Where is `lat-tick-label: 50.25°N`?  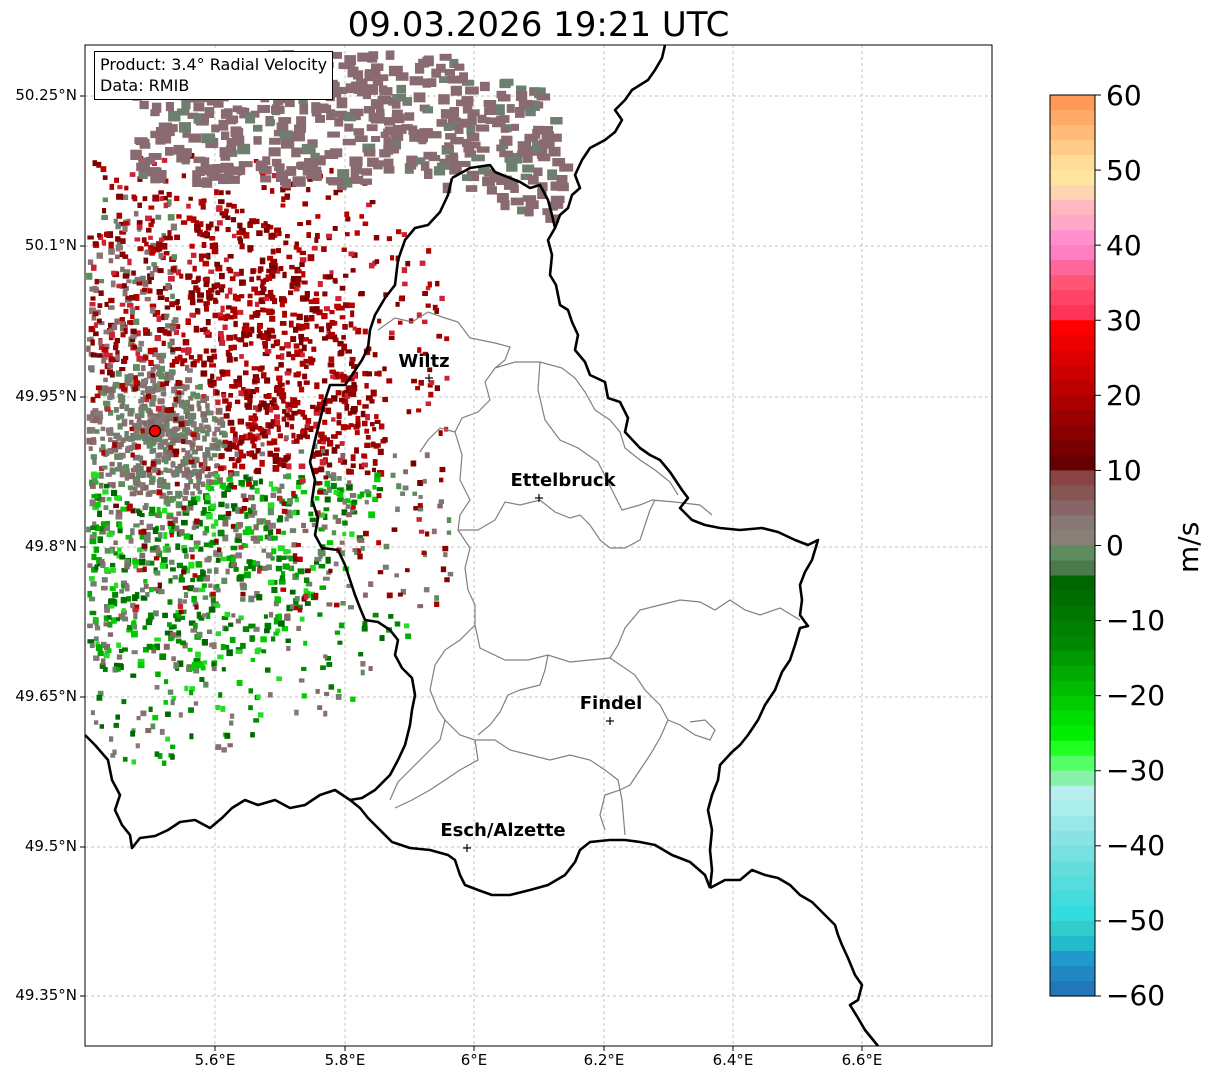
lat-tick-label: 50.25°N is located at coordinates (46, 95).